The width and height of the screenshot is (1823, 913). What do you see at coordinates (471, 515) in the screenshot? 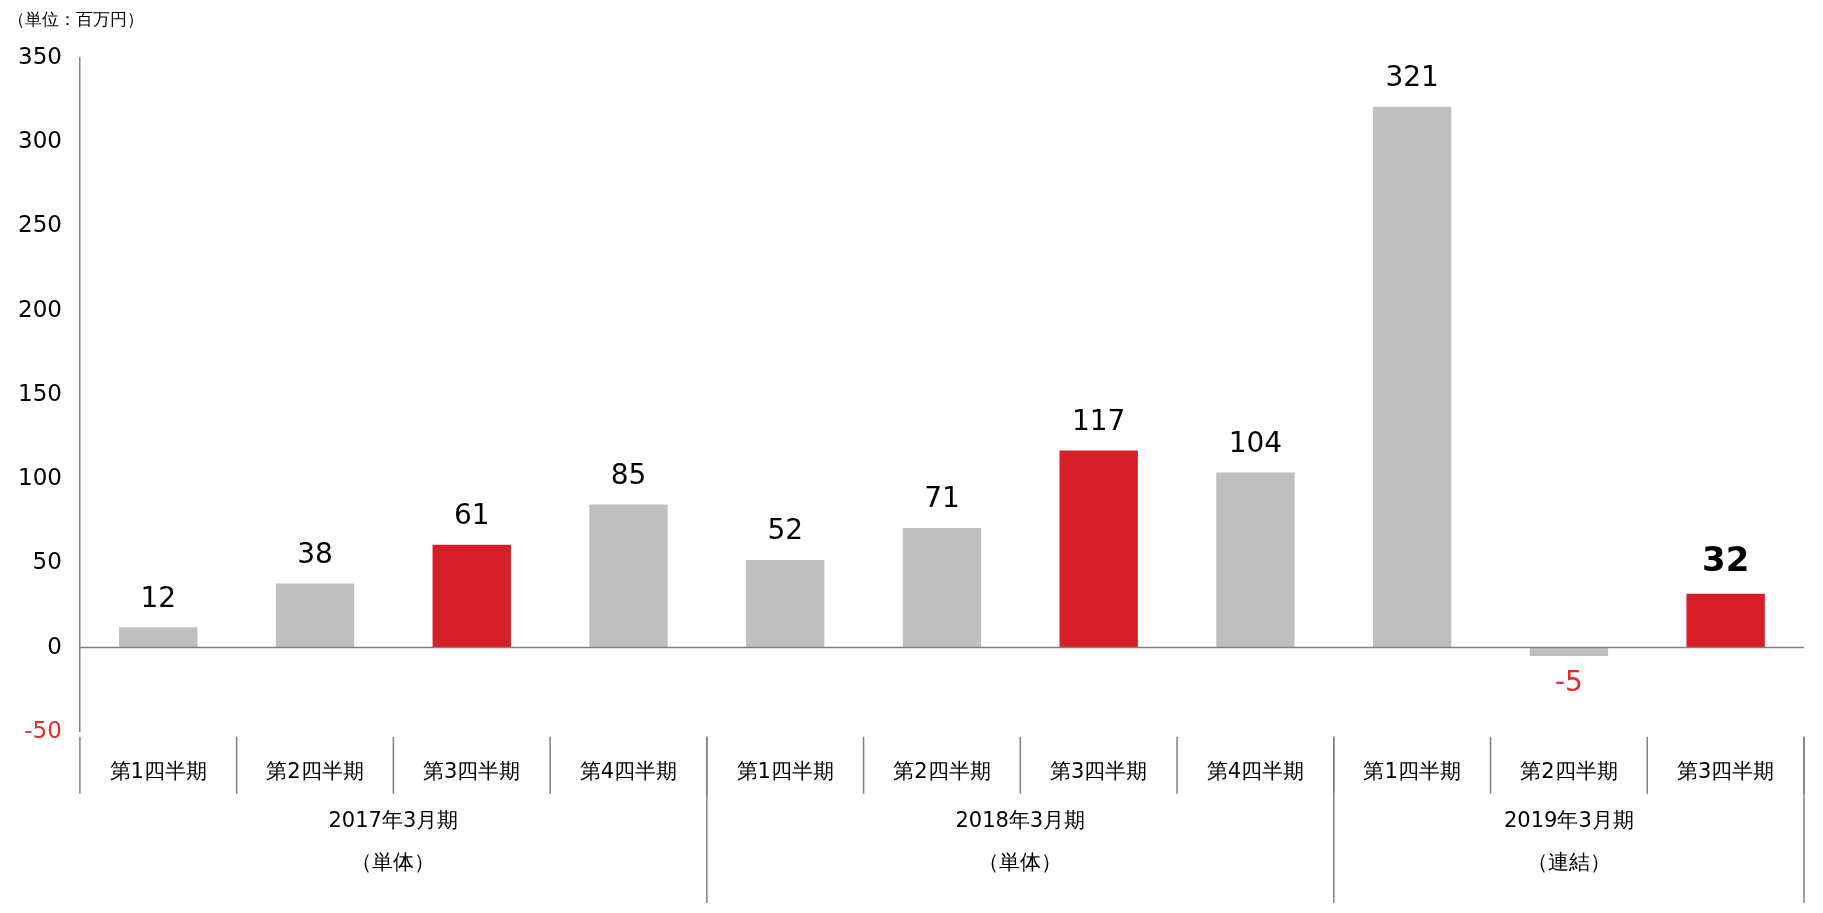
I see `data-label: 61` at bounding box center [471, 515].